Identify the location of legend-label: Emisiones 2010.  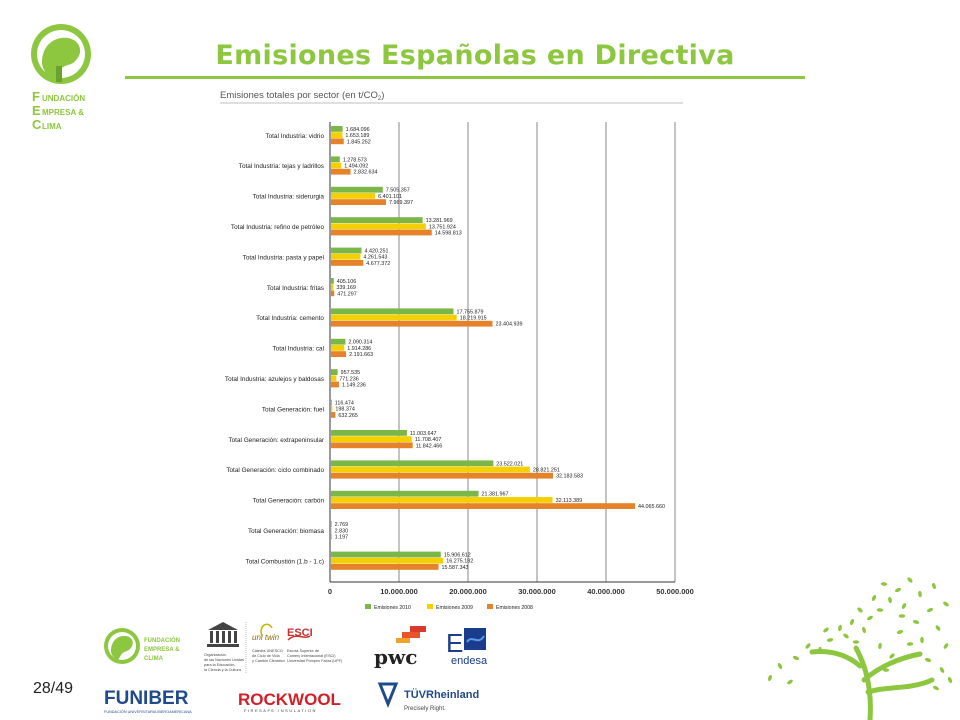
(392, 608).